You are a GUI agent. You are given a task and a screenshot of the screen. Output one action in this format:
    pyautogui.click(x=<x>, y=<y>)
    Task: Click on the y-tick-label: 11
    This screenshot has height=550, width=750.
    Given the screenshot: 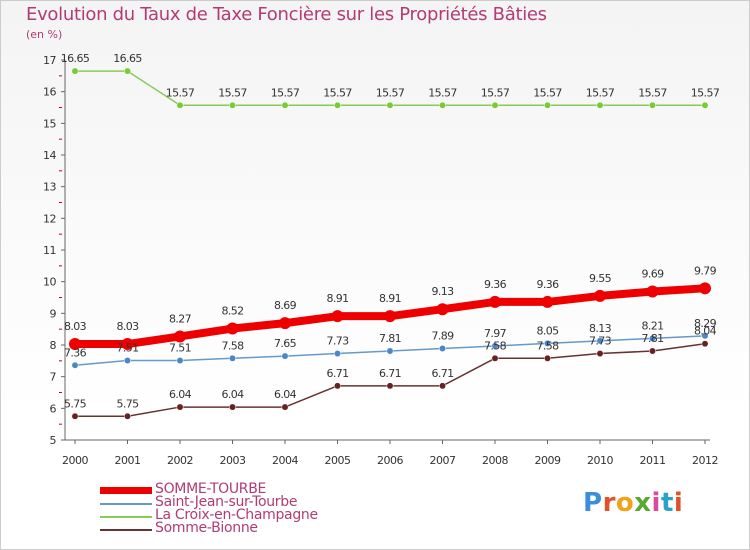 What is the action you would take?
    pyautogui.click(x=49, y=250)
    